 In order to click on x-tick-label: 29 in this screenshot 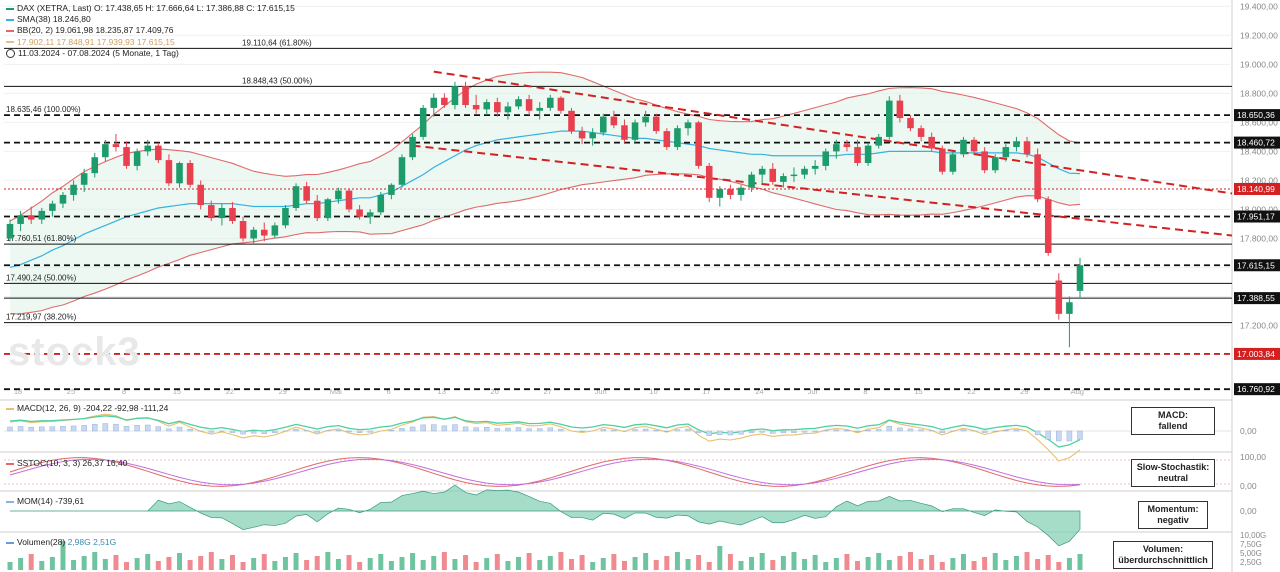, I will do `click(1024, 391)`.